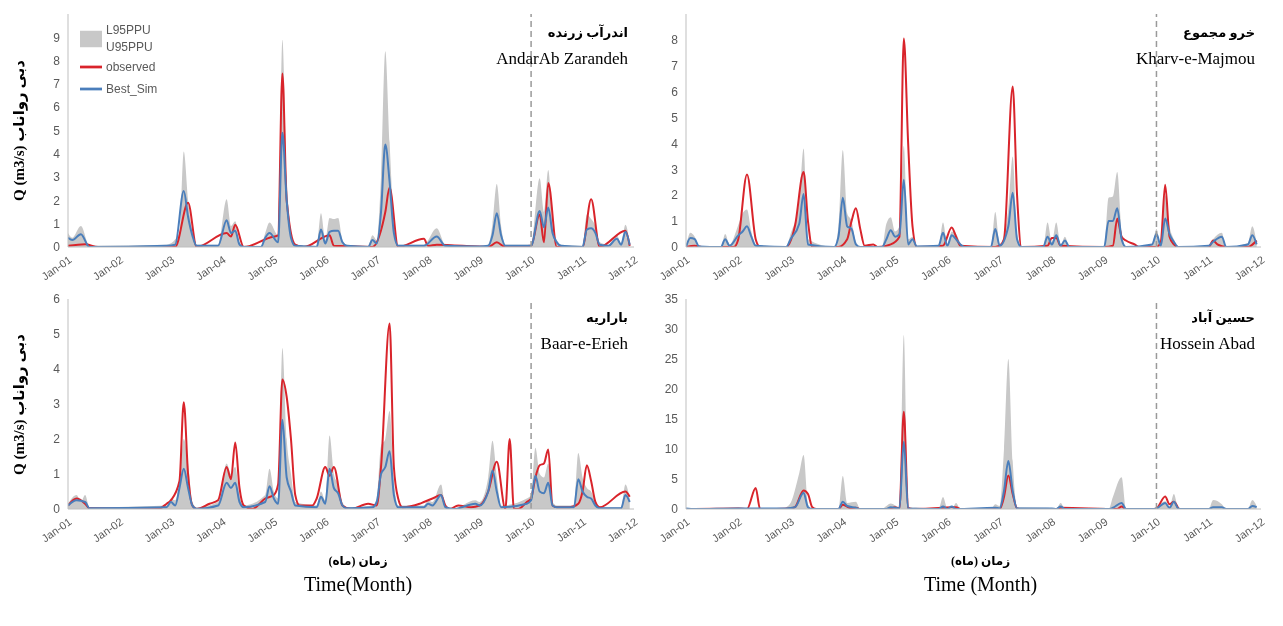 This screenshot has height=626, width=1283. What do you see at coordinates (671, 359) in the screenshot?
I see `y-tick-label: 25` at bounding box center [671, 359].